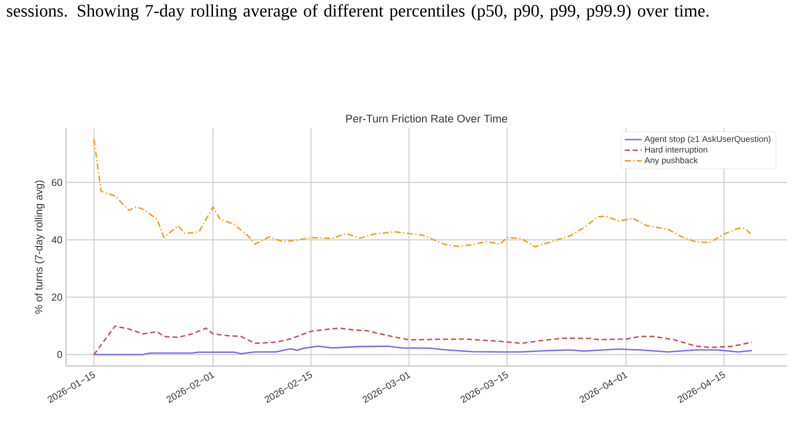 The height and width of the screenshot is (432, 807). What do you see at coordinates (676, 150) in the screenshot?
I see `legend-label: Hard interruption` at bounding box center [676, 150].